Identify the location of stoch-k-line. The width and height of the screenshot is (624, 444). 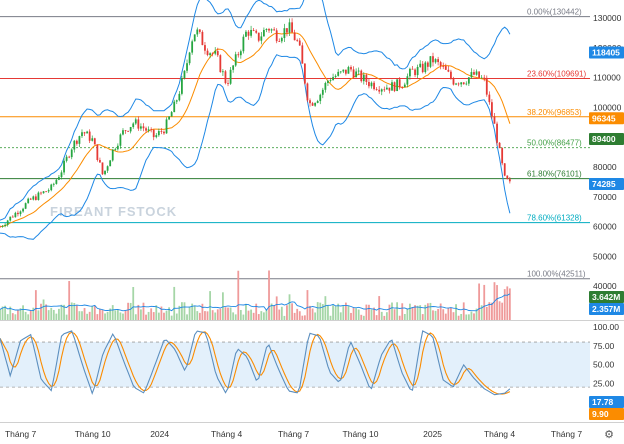
(255, 363).